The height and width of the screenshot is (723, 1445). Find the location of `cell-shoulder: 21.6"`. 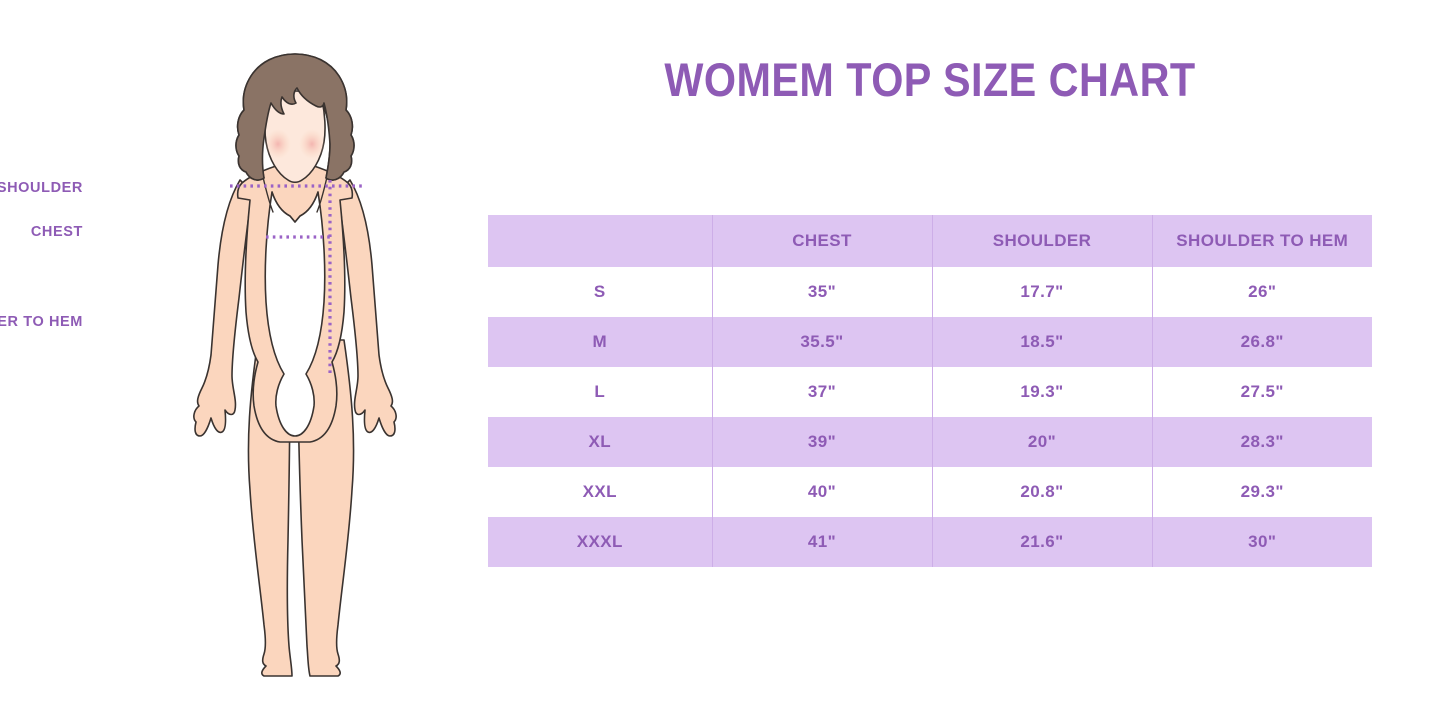

cell-shoulder: 21.6" is located at coordinates (1041, 542).